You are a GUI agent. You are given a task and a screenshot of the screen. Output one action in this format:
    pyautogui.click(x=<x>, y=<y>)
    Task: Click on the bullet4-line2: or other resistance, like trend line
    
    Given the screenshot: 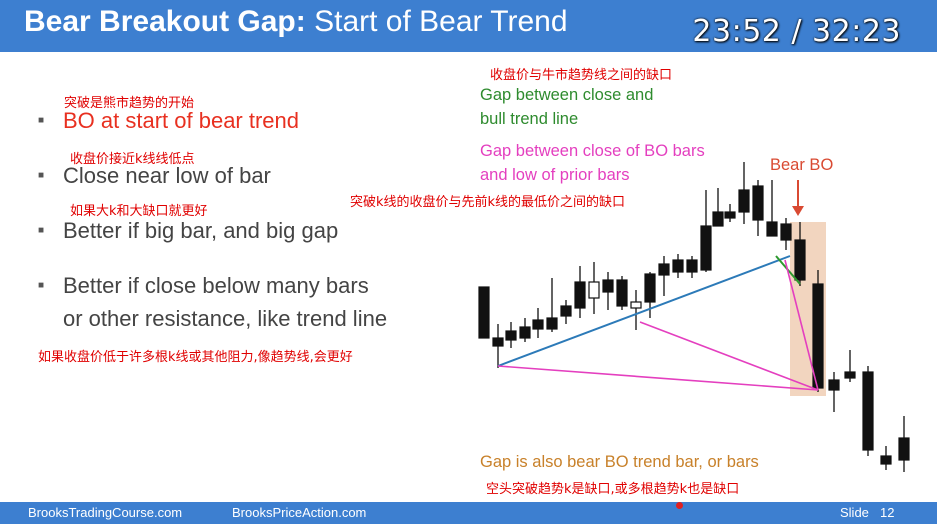 What is the action you would take?
    pyautogui.click(x=225, y=318)
    